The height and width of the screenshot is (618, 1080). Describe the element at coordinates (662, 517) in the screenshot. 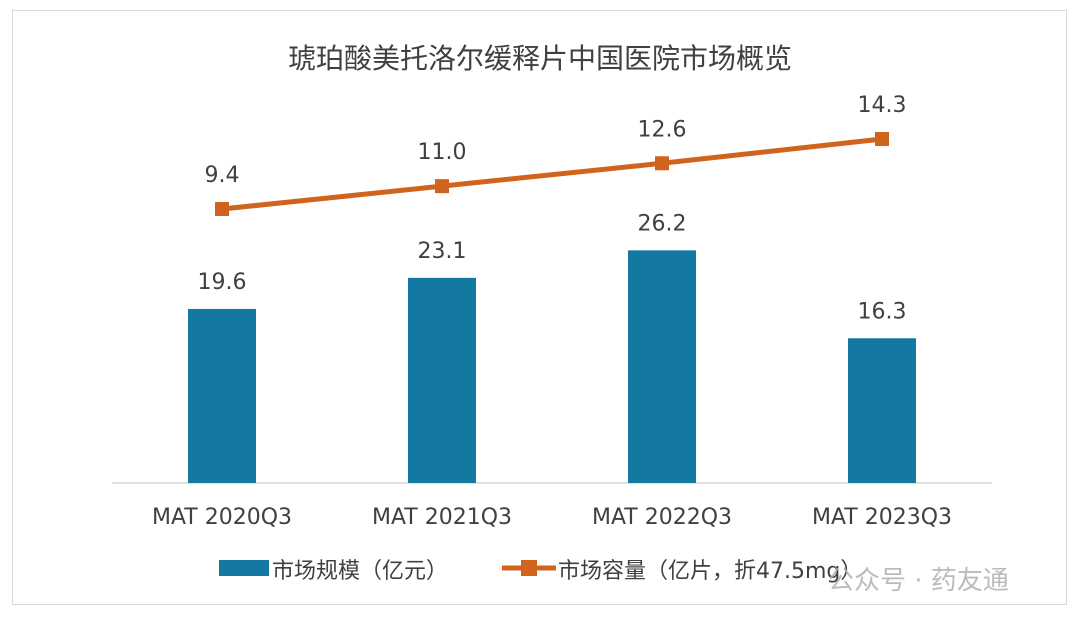

I see `x-tick-label: MAT 2022Q3` at that location.